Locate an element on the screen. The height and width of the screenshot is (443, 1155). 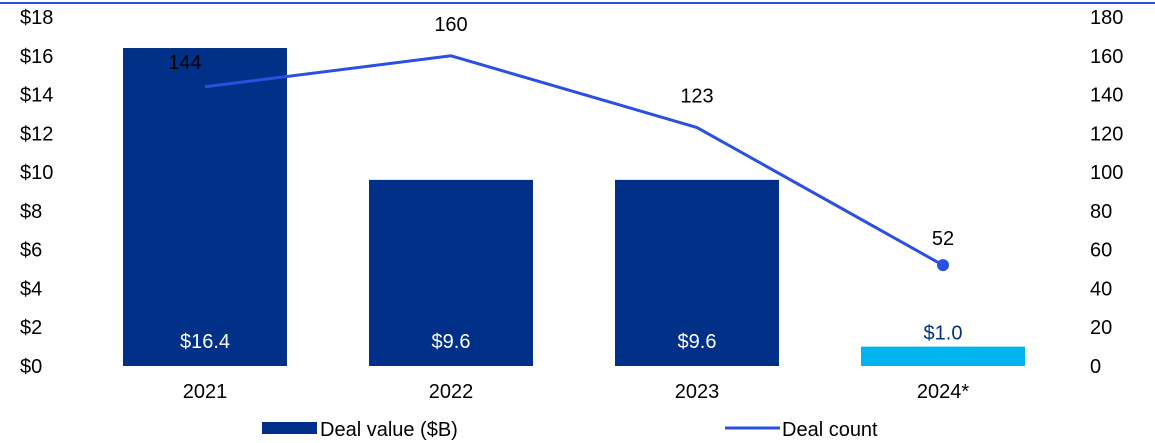
line-data-label: 52 is located at coordinates (943, 239).